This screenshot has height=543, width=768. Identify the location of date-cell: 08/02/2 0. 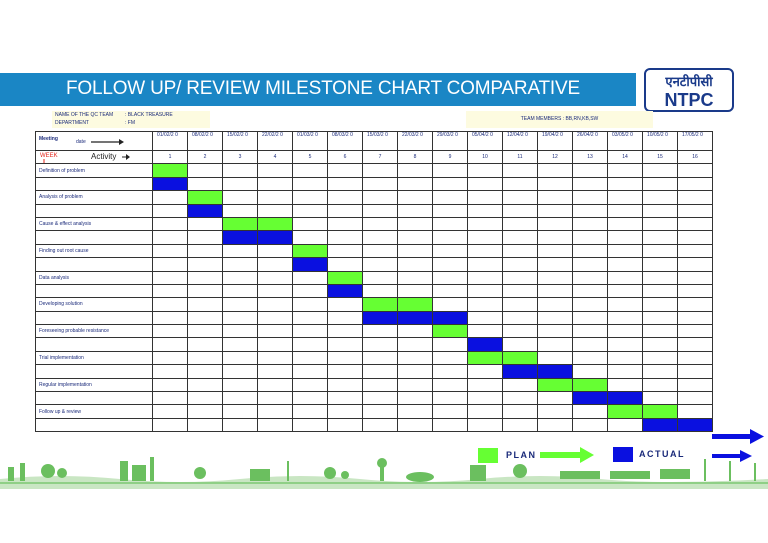
(205, 141).